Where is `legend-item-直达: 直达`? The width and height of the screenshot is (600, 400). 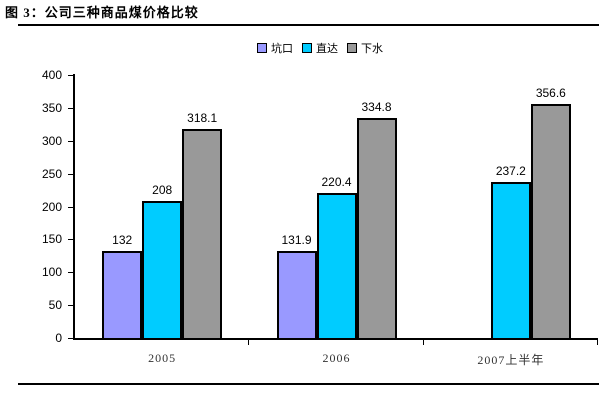 legend-item-直达: 直达 is located at coordinates (320, 48).